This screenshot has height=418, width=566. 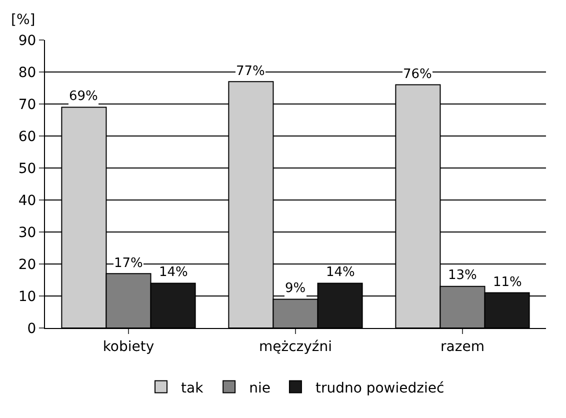 I want to click on data-label: 17%, so click(x=128, y=263).